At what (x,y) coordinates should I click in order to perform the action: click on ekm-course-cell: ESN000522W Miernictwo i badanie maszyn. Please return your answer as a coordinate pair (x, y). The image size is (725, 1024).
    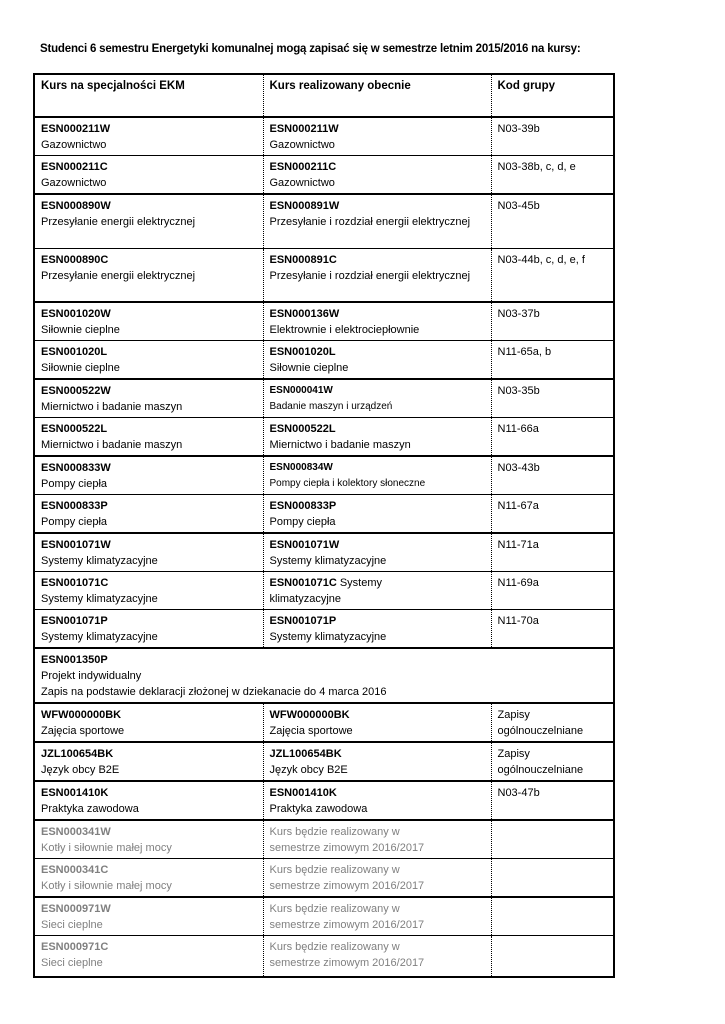
    Looking at the image, I should click on (148, 398).